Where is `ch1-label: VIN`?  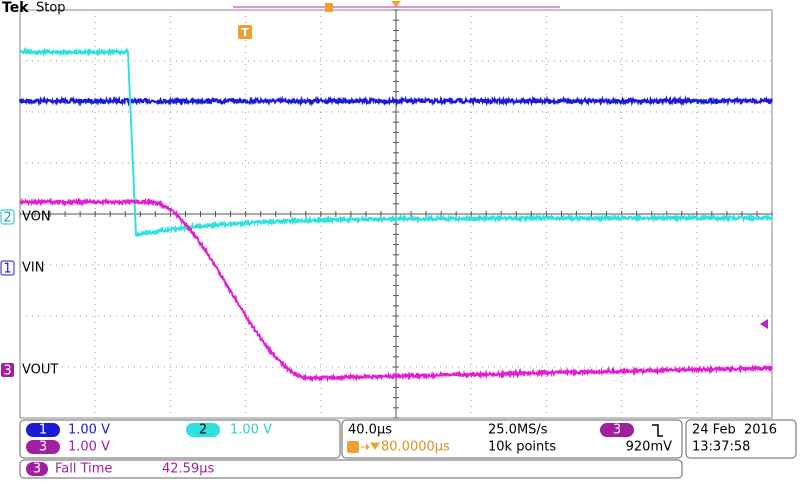
ch1-label: VIN is located at coordinates (33, 268).